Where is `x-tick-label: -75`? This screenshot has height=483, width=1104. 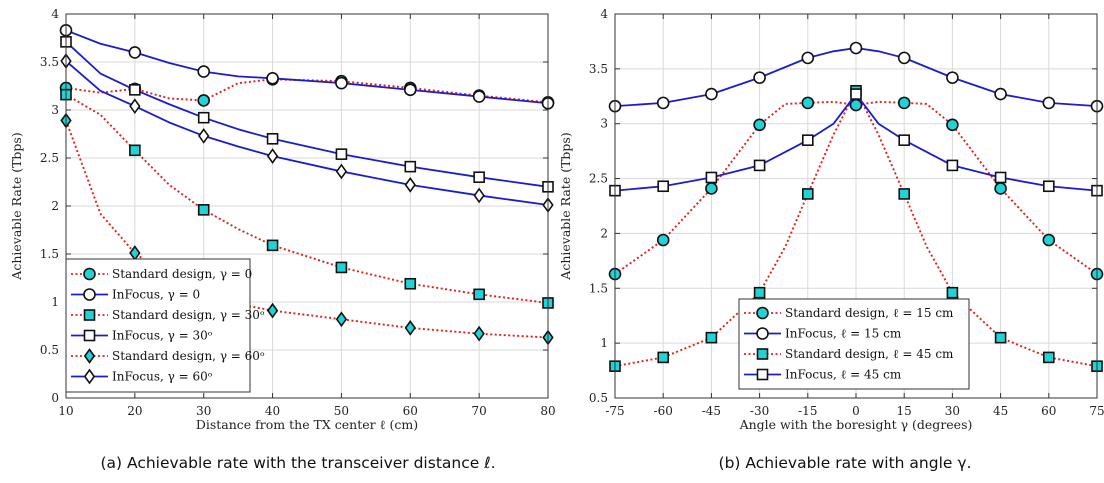 x-tick-label: -75 is located at coordinates (614, 411).